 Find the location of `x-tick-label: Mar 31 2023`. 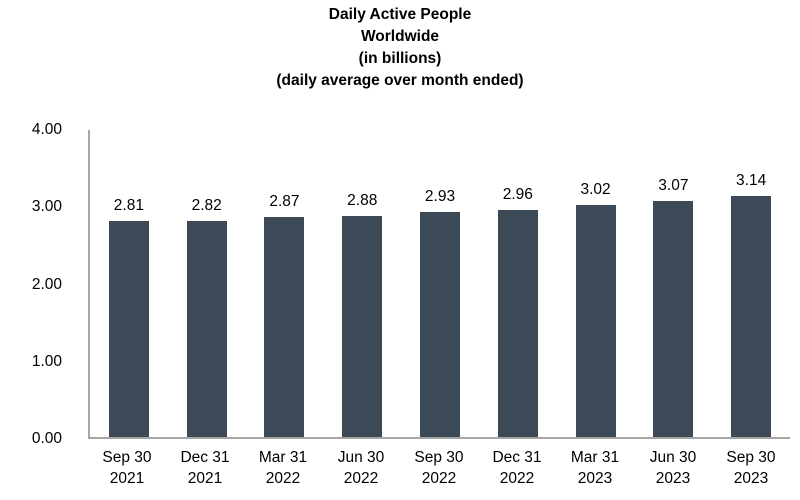

x-tick-label: Mar 31 2023 is located at coordinates (595, 468).